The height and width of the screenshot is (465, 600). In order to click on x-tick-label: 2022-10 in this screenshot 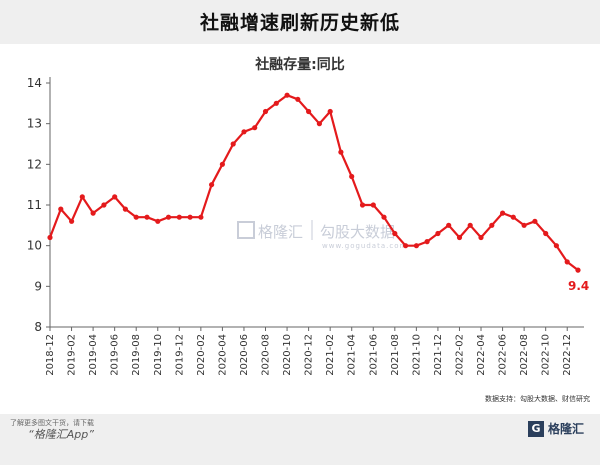, I will do `click(546, 355)`.